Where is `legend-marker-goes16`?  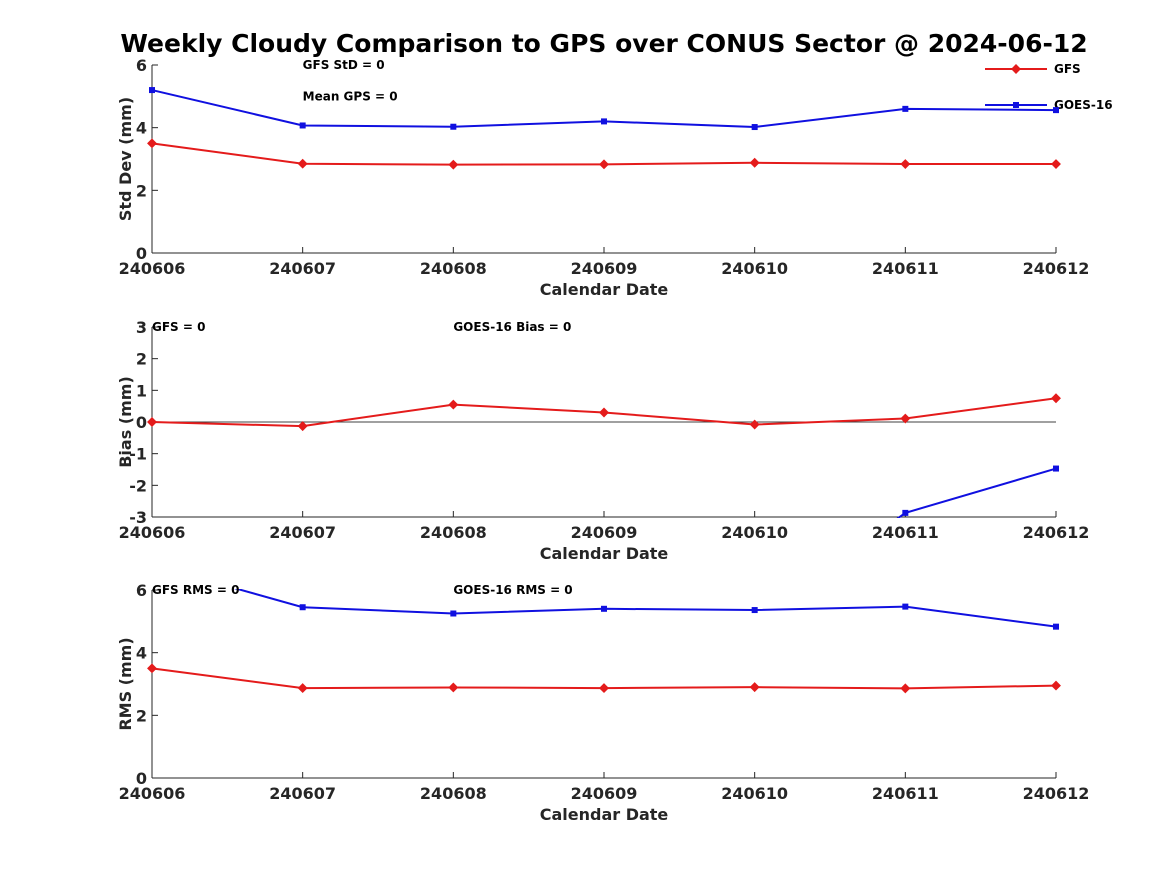 legend-marker-goes16 is located at coordinates (1016, 105).